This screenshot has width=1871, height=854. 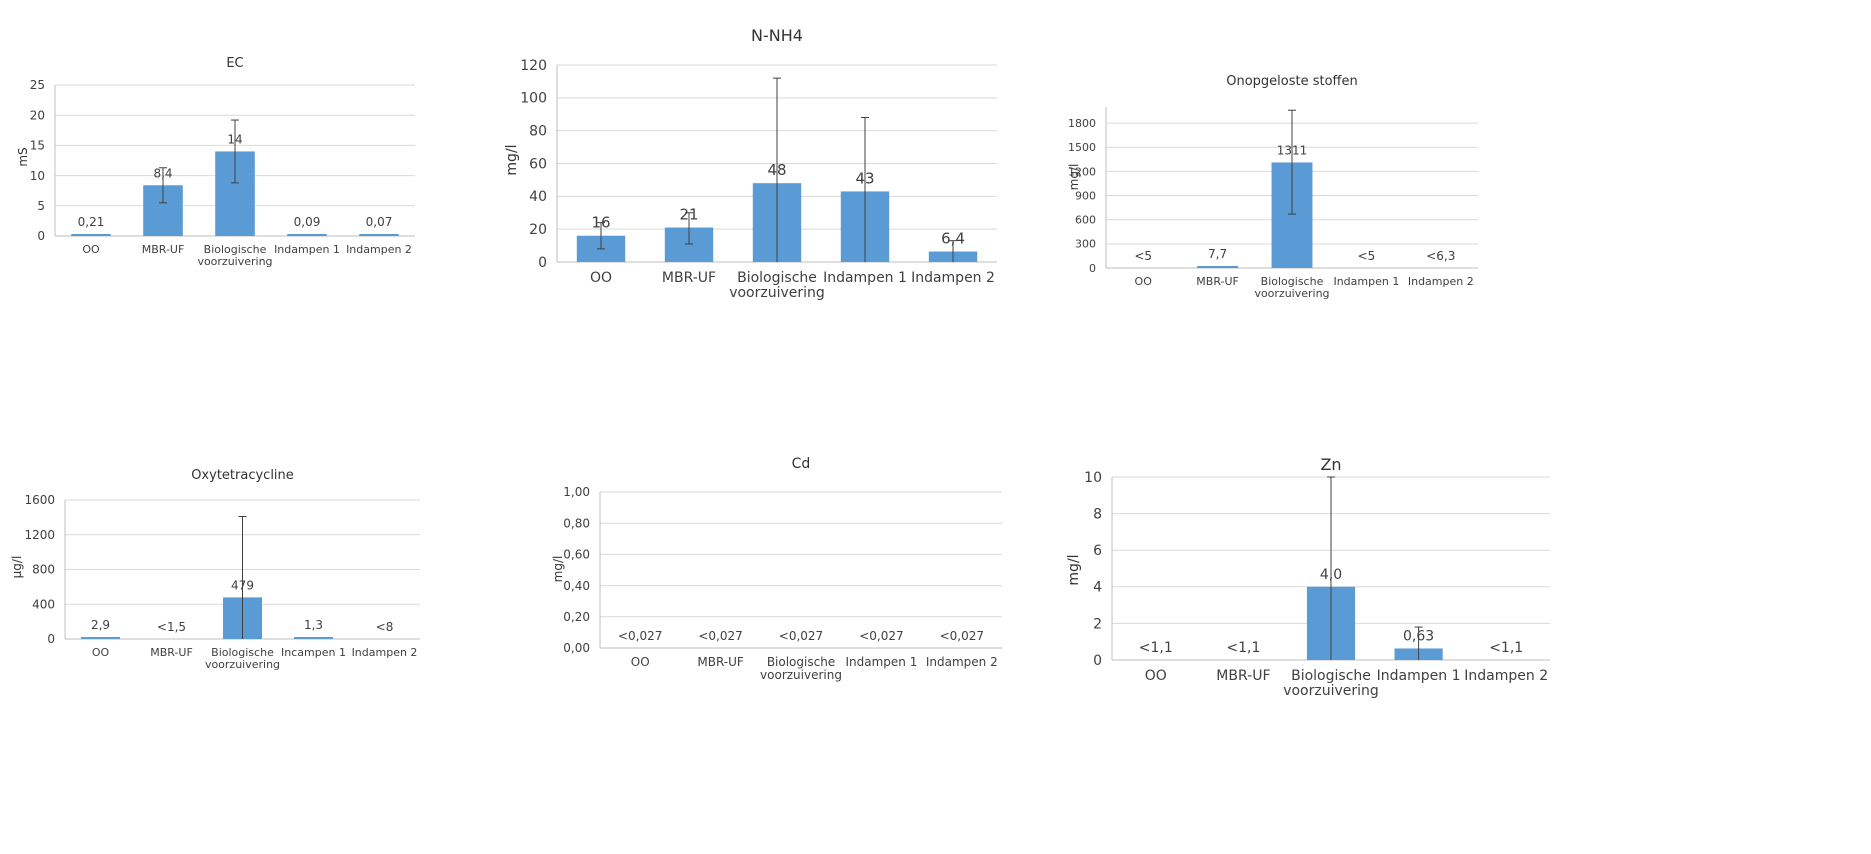 What do you see at coordinates (1085, 244) in the screenshot?
I see `y-tick-label: 300` at bounding box center [1085, 244].